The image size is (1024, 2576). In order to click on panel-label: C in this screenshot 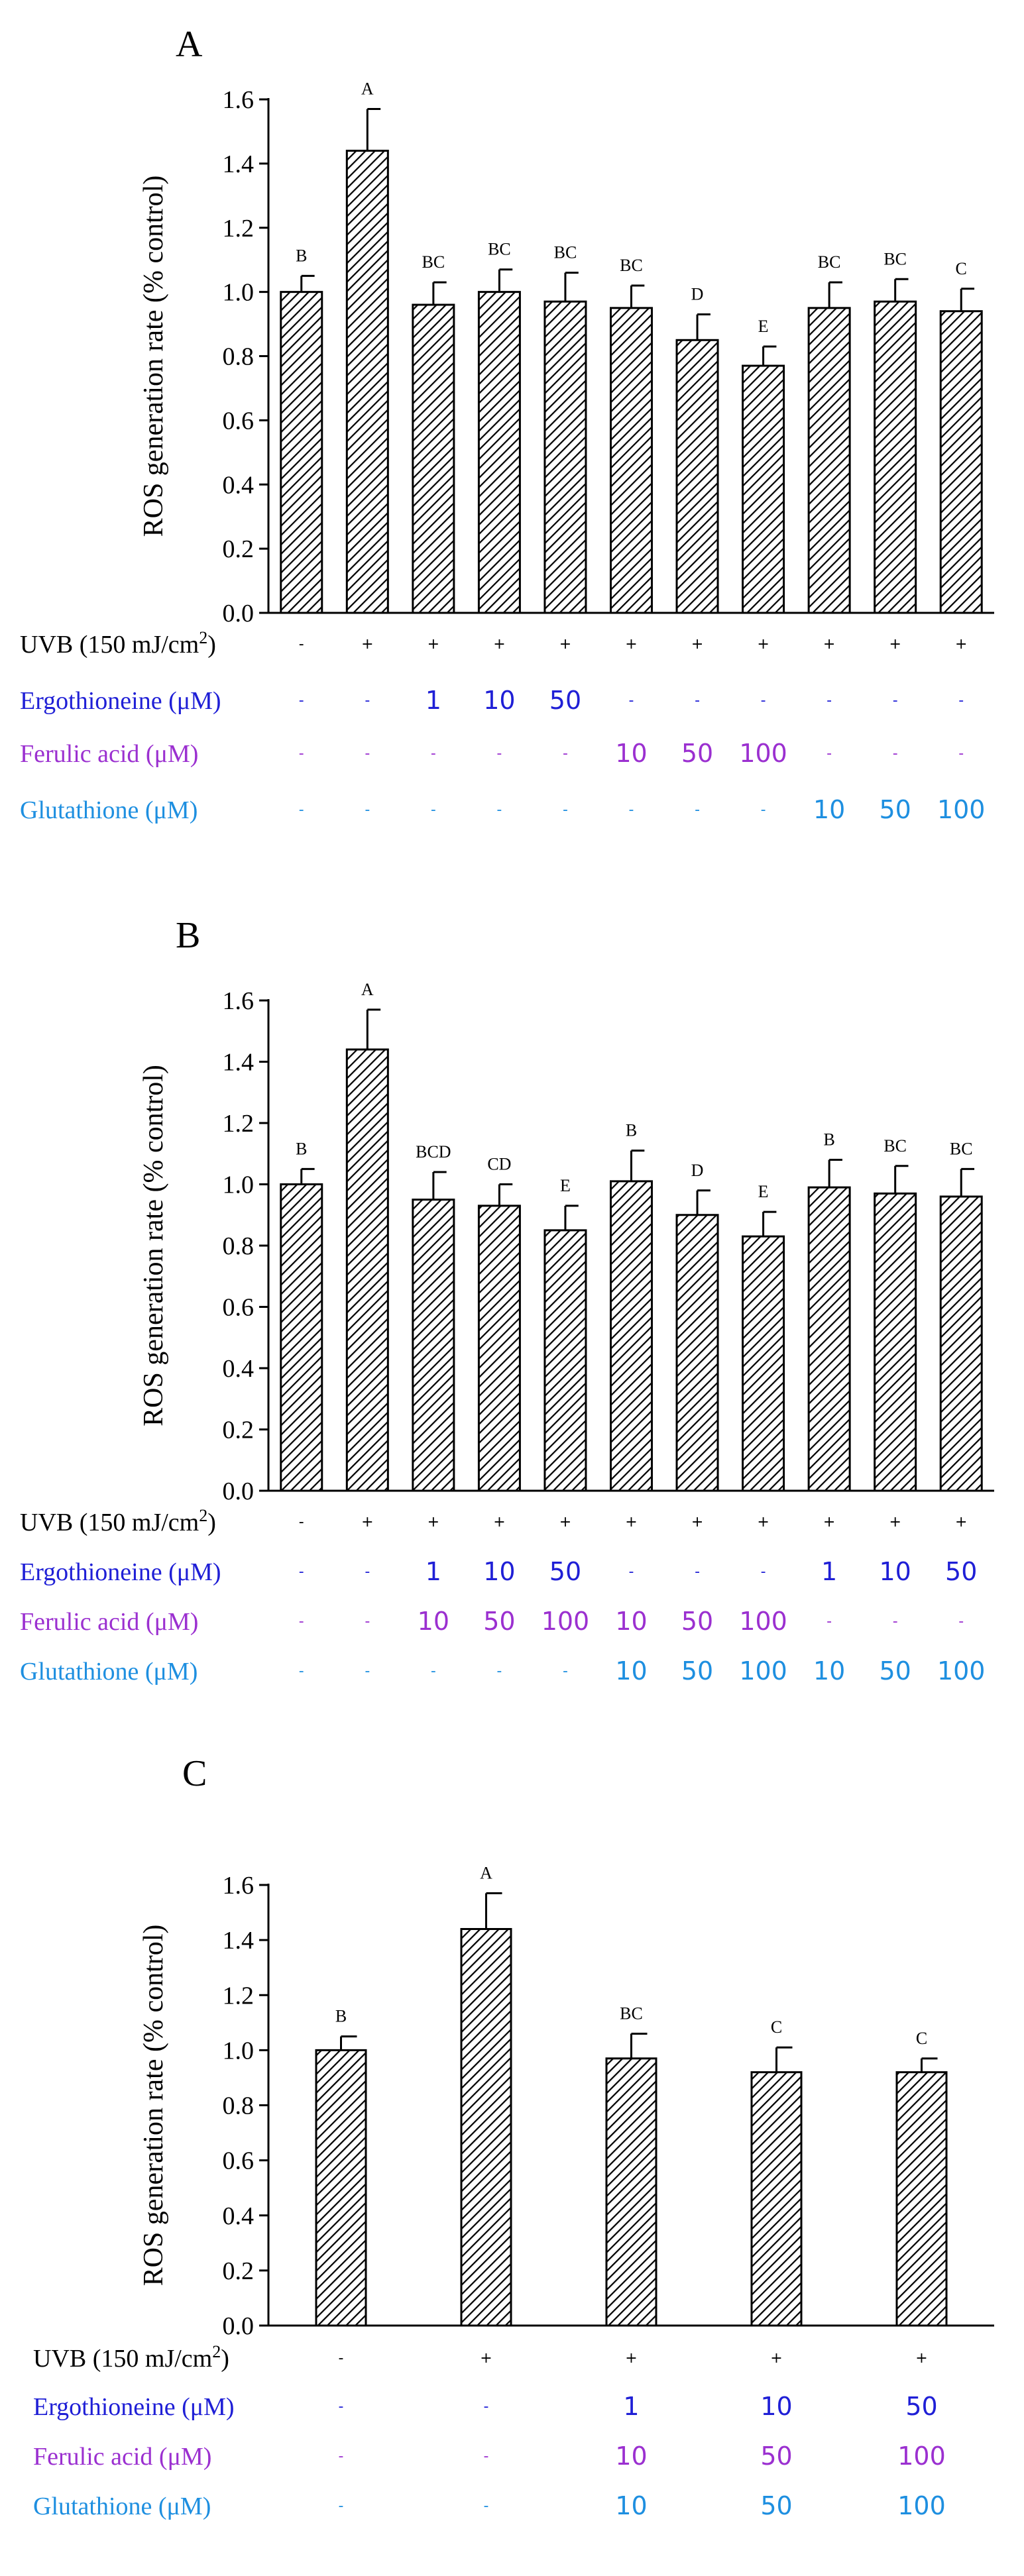, I will do `click(194, 1773)`.